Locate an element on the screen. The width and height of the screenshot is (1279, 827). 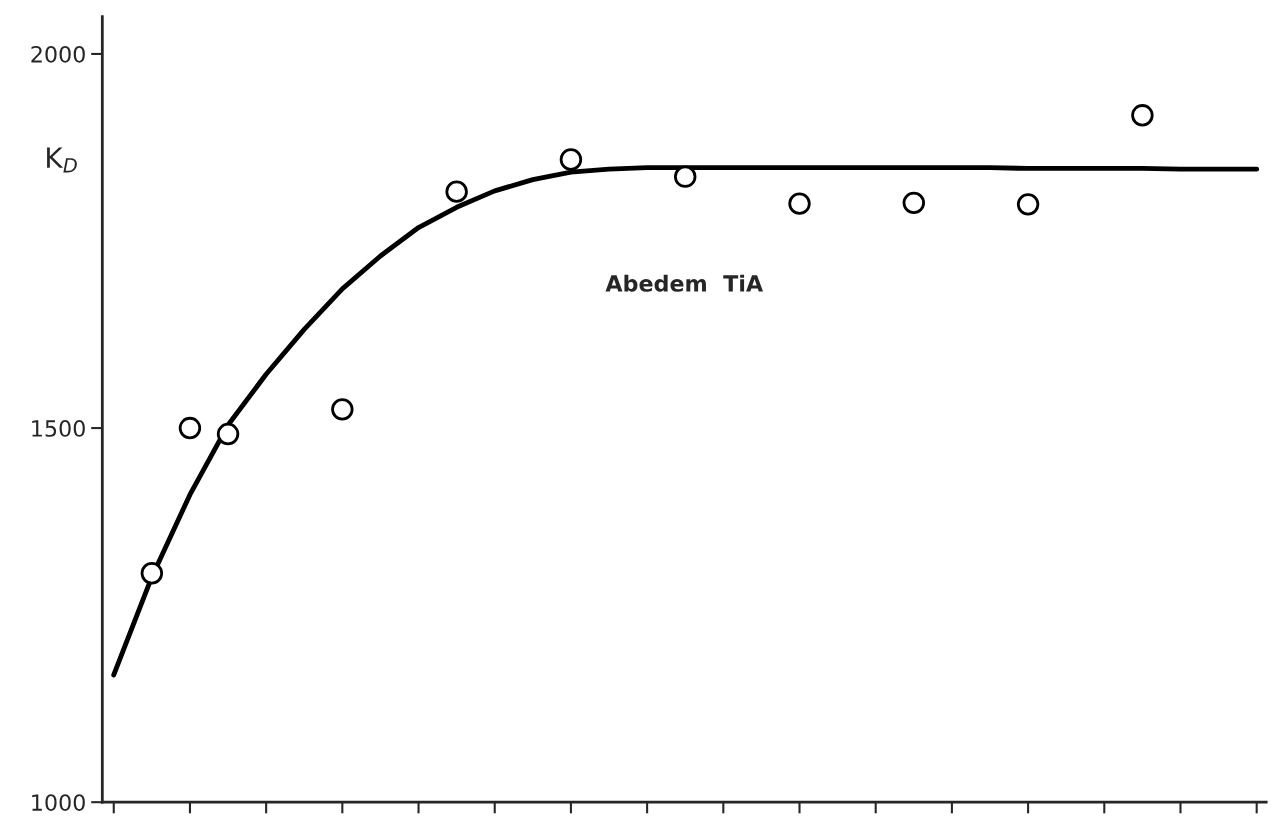
y-axis-title: K$_{D}$ is located at coordinates (62, 160).